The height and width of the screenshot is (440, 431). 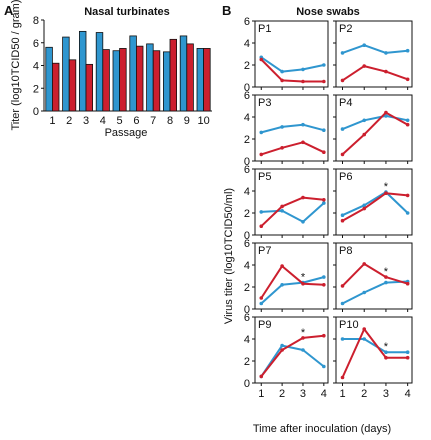 I want to click on panel-label: P4, so click(x=345, y=103).